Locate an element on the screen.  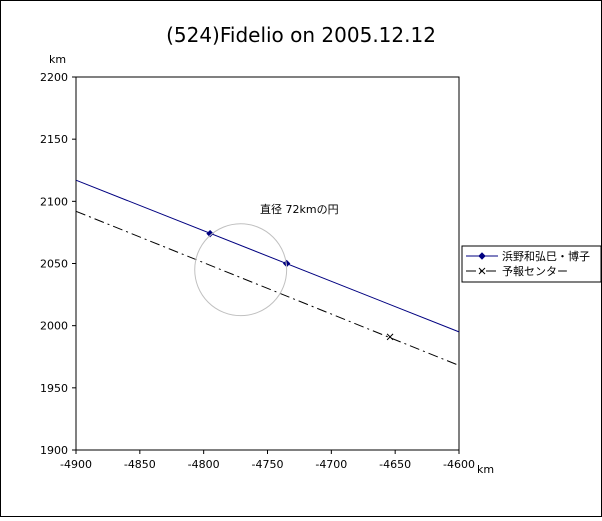
y-tick-label: 2000 is located at coordinates (54, 326).